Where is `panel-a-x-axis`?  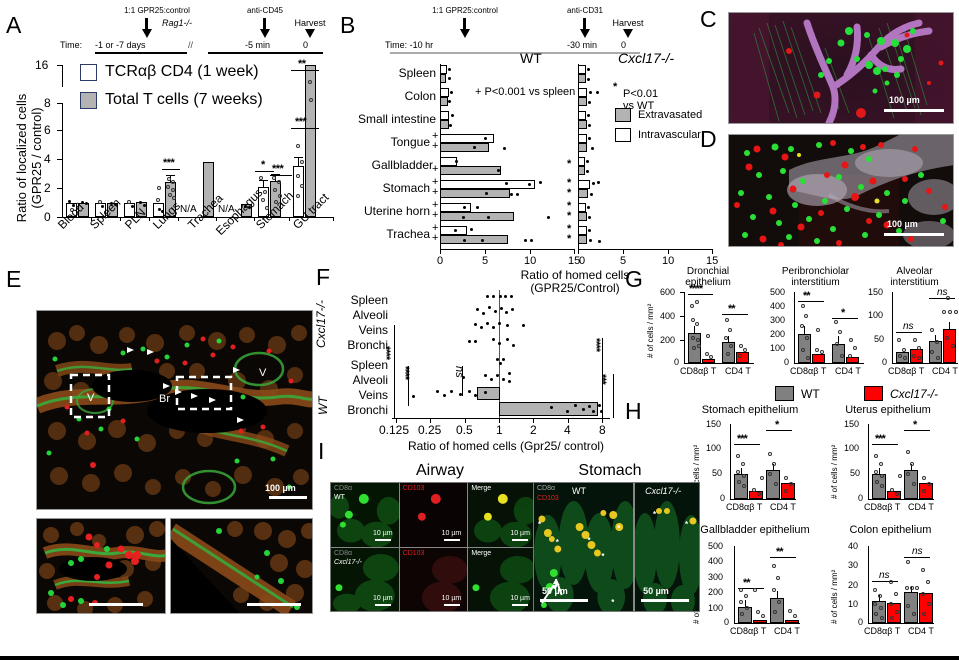 panel-a-x-axis is located at coordinates (198, 218).